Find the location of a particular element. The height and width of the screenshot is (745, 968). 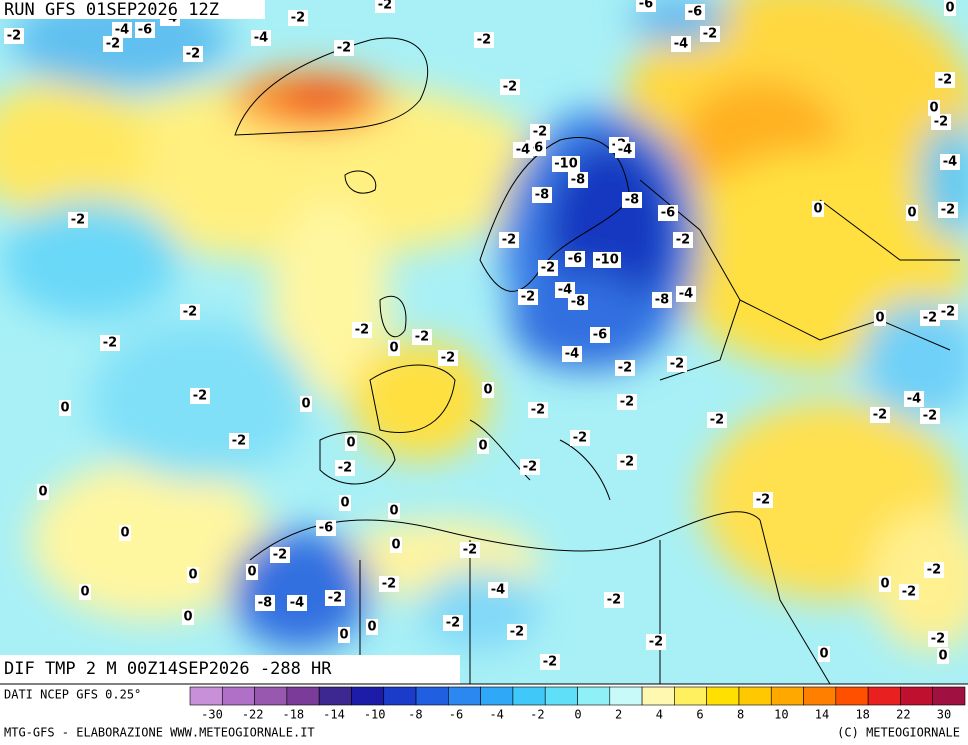

colorbar-label: 22 is located at coordinates (903, 715).